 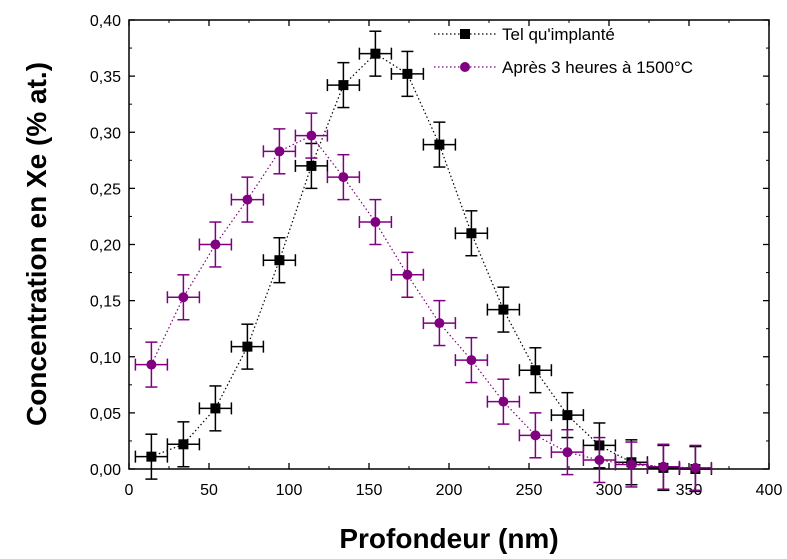 I want to click on x-tick-label: 150, so click(x=369, y=490).